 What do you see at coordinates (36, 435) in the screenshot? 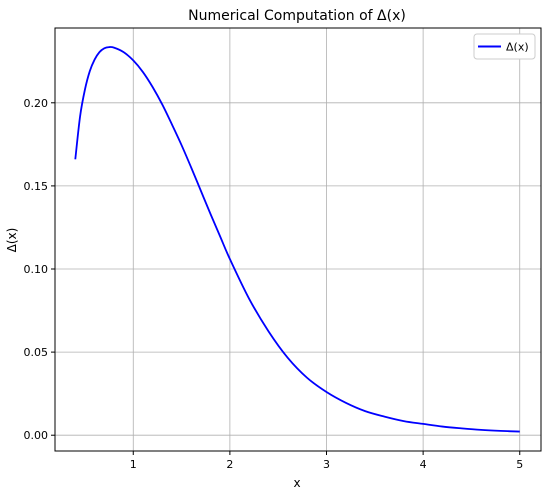
I see `y-tick-label: 0.00` at bounding box center [36, 435].